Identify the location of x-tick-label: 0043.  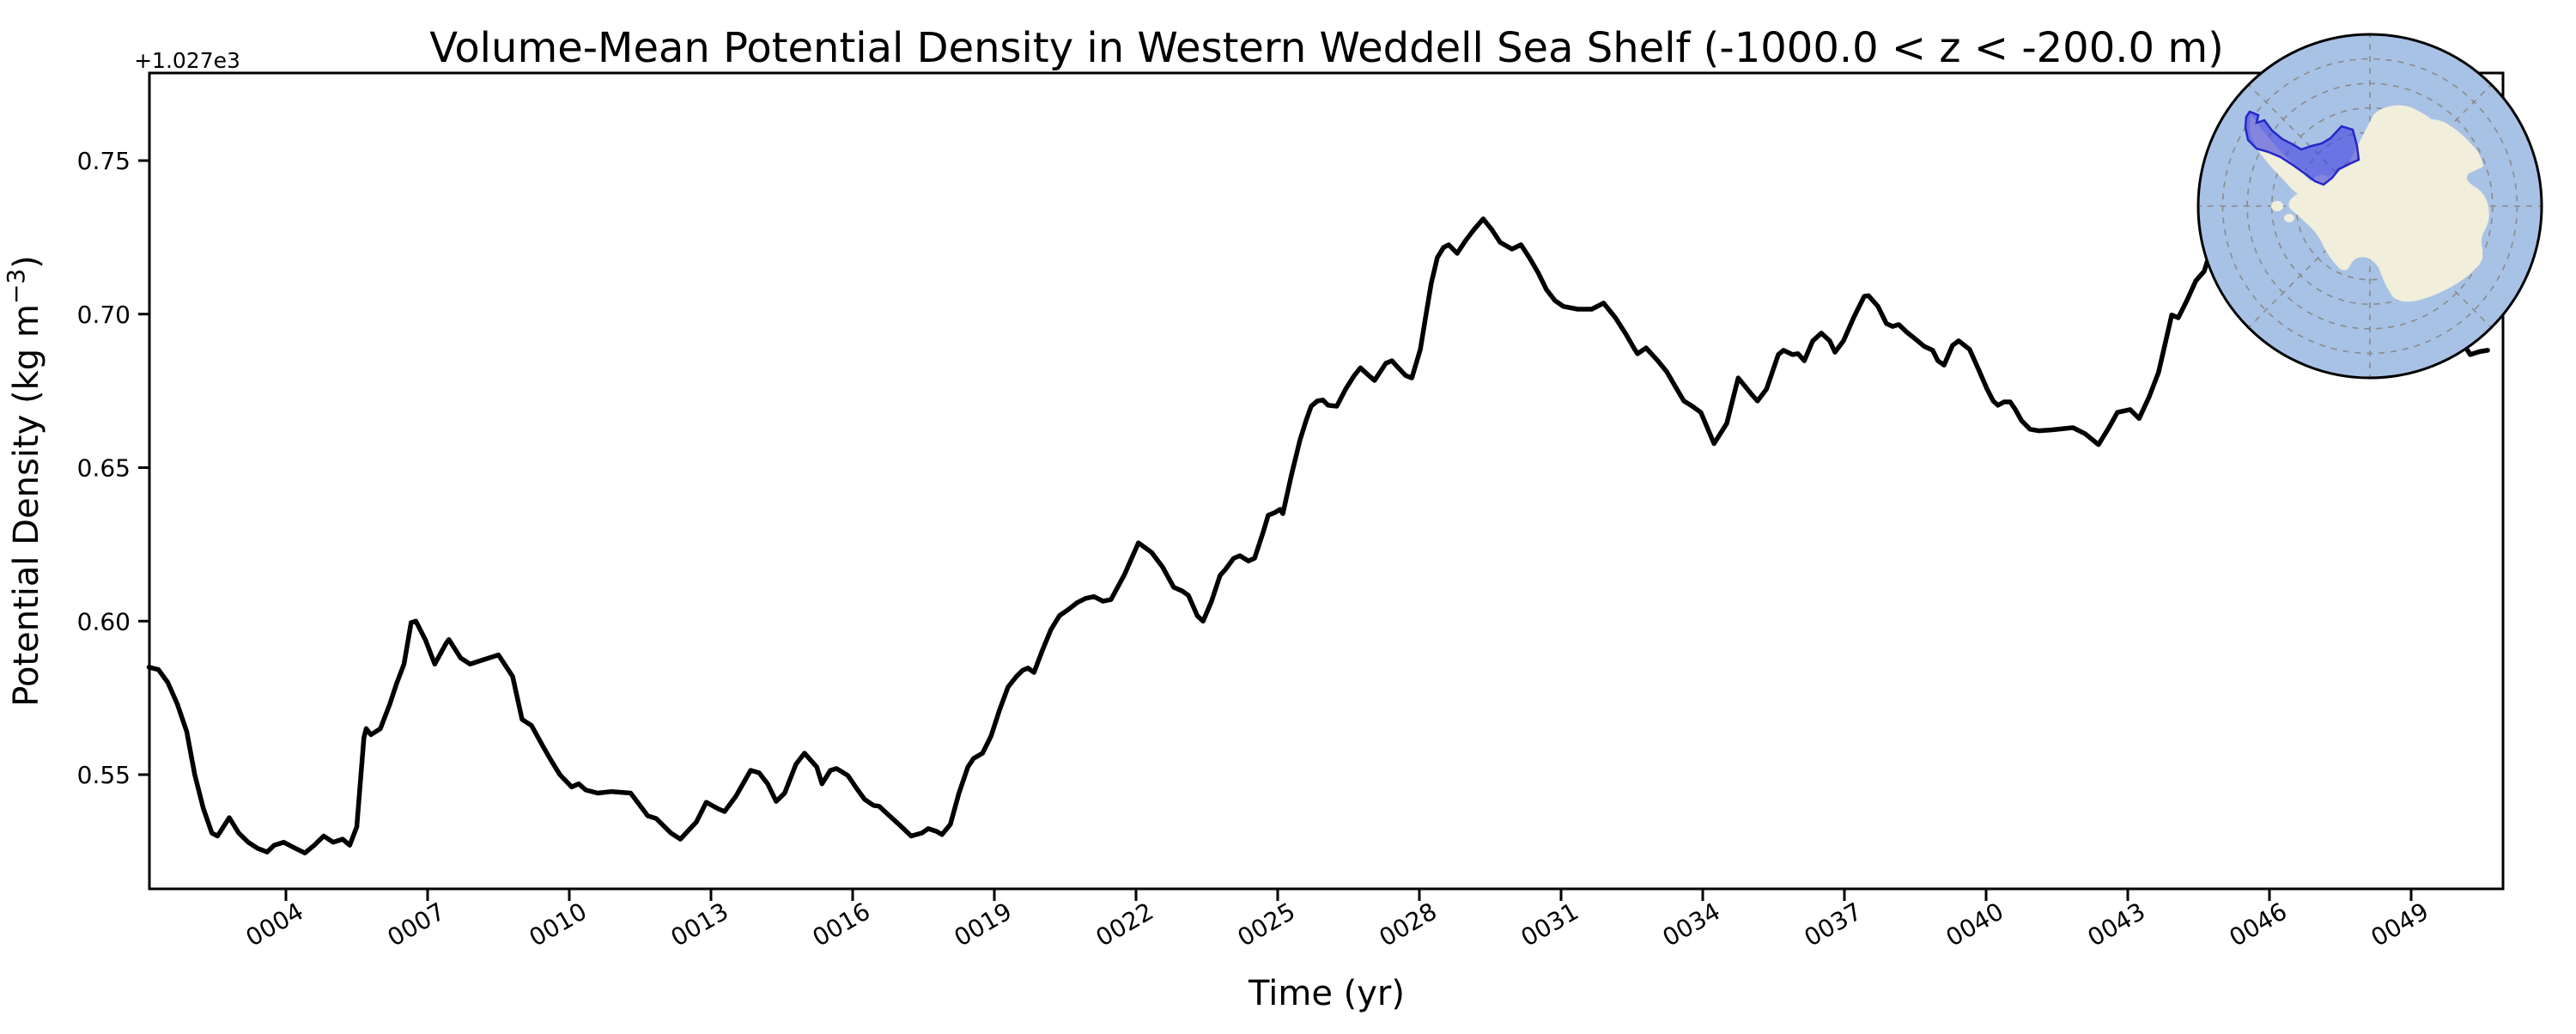
(2116, 924).